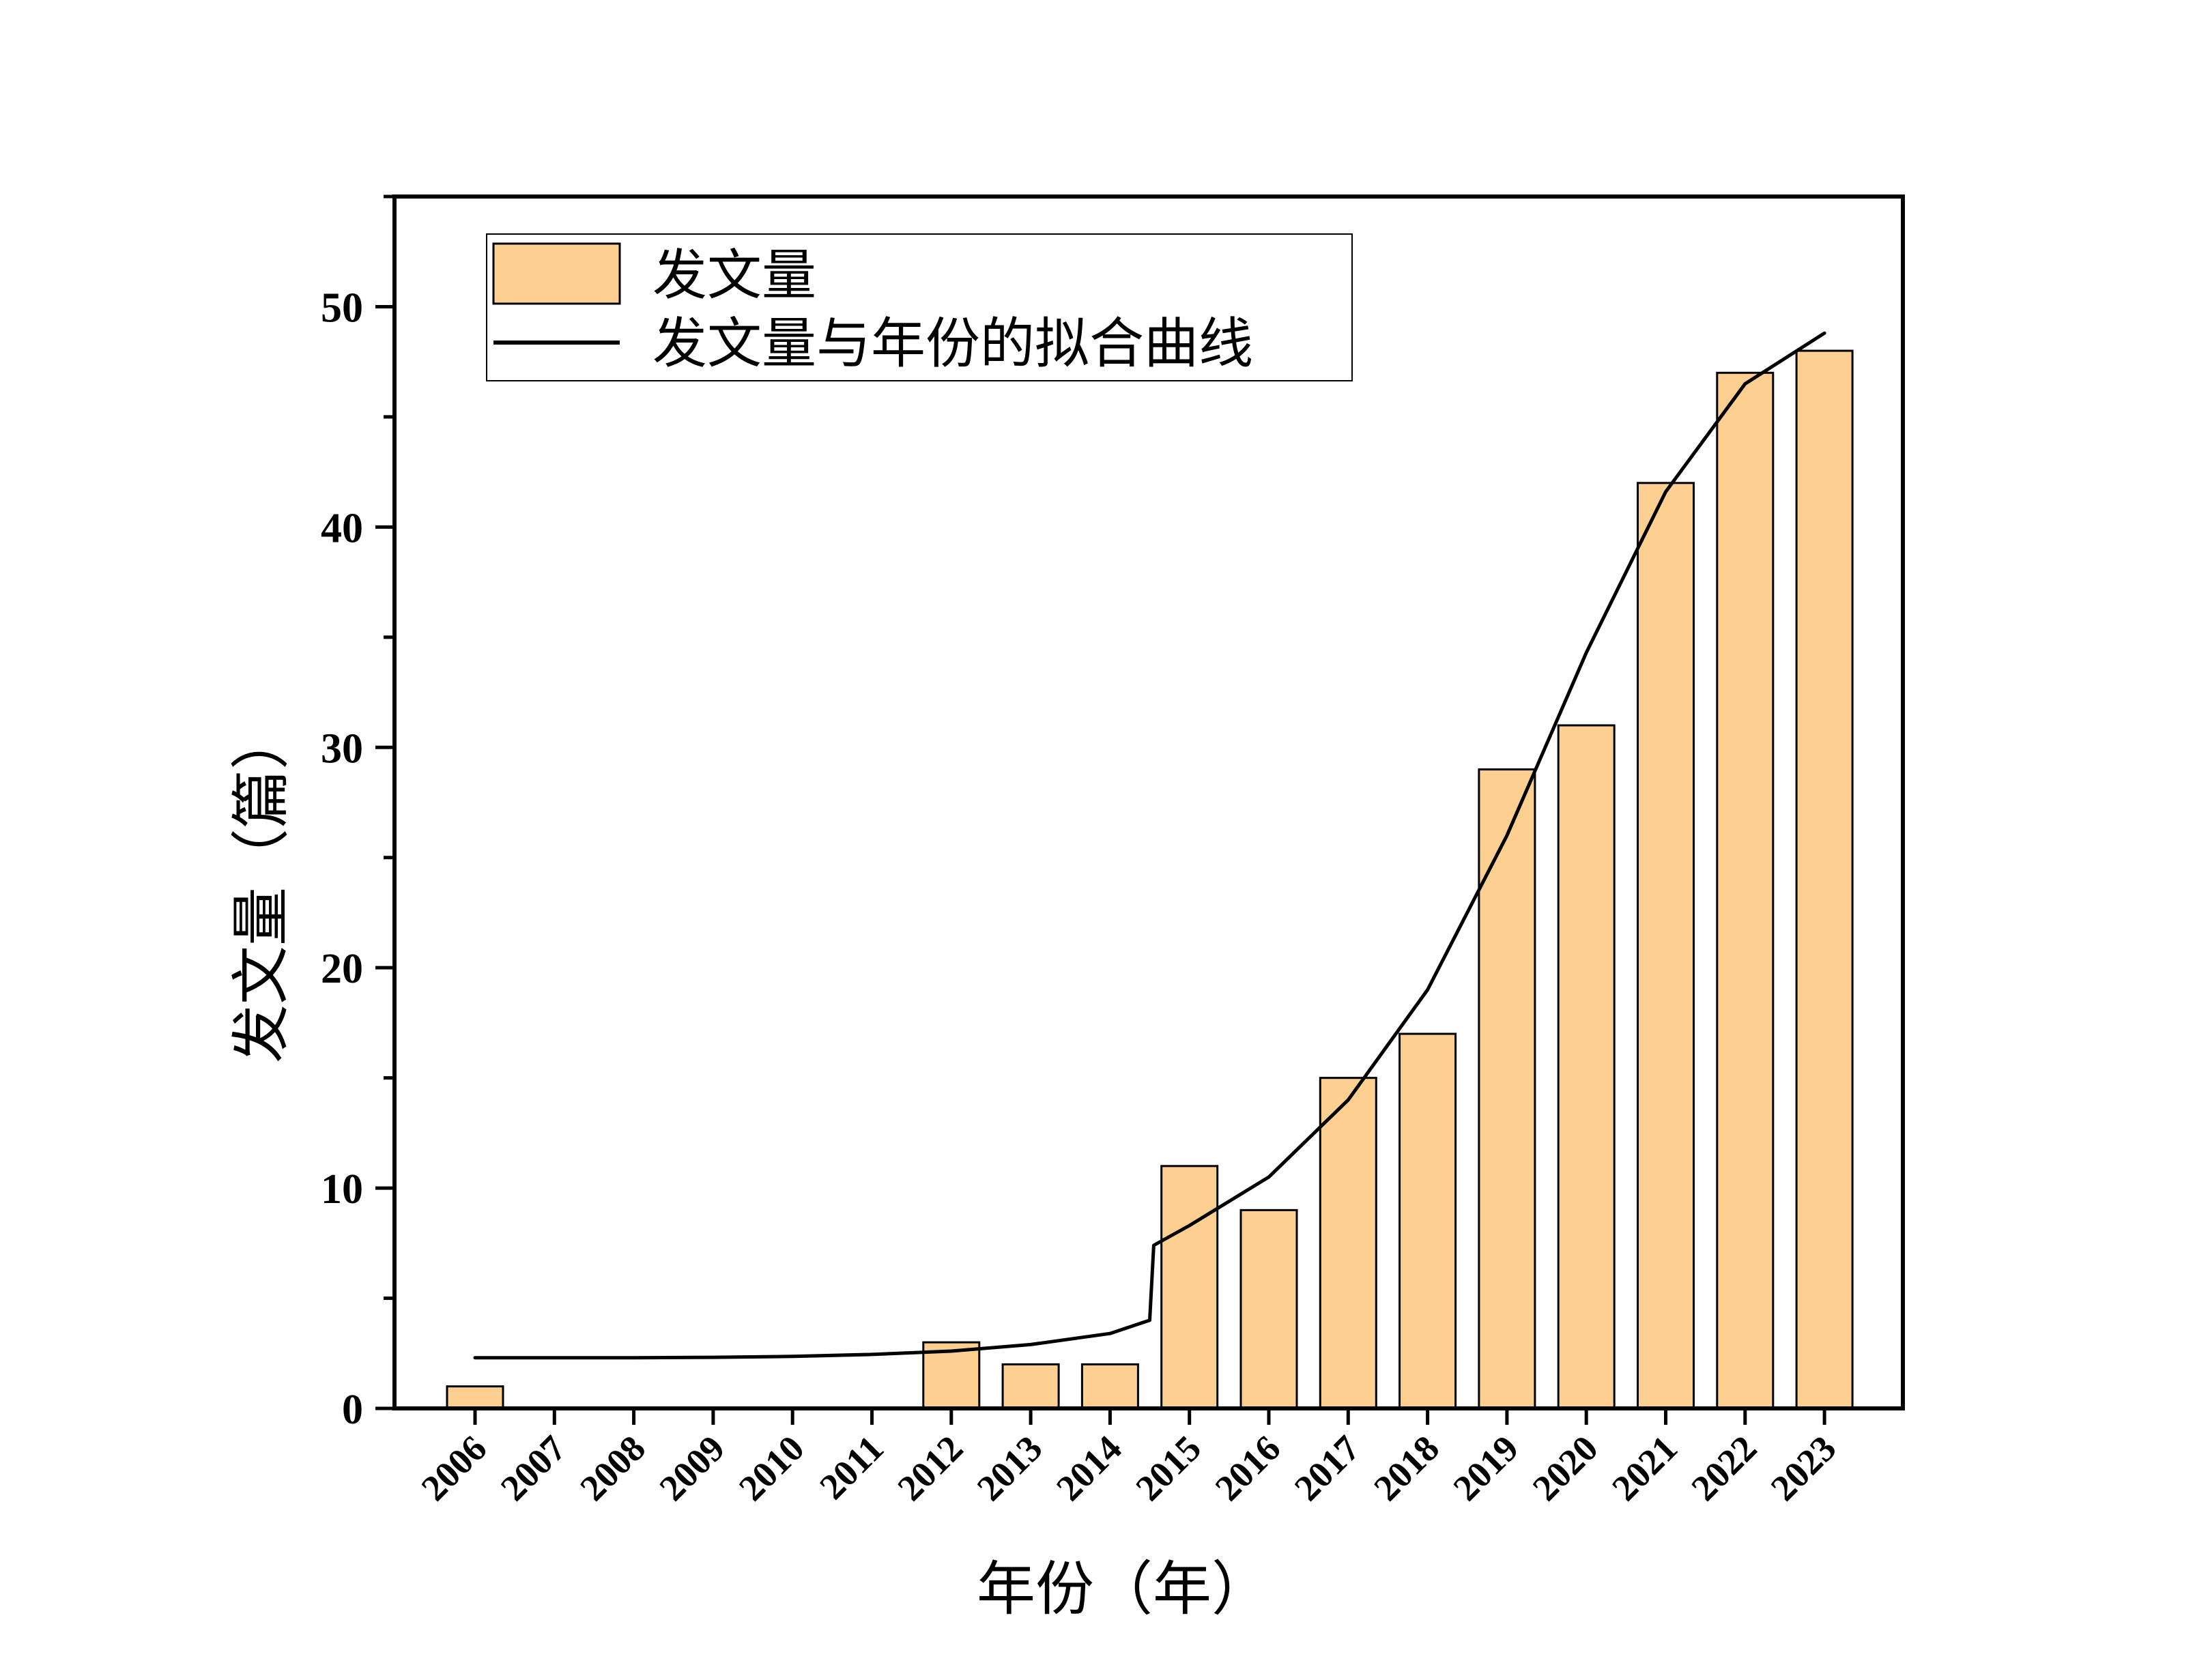 This screenshot has width=2195, height=1680. Describe the element at coordinates (1268, 1309) in the screenshot. I see `bar-2016` at that location.